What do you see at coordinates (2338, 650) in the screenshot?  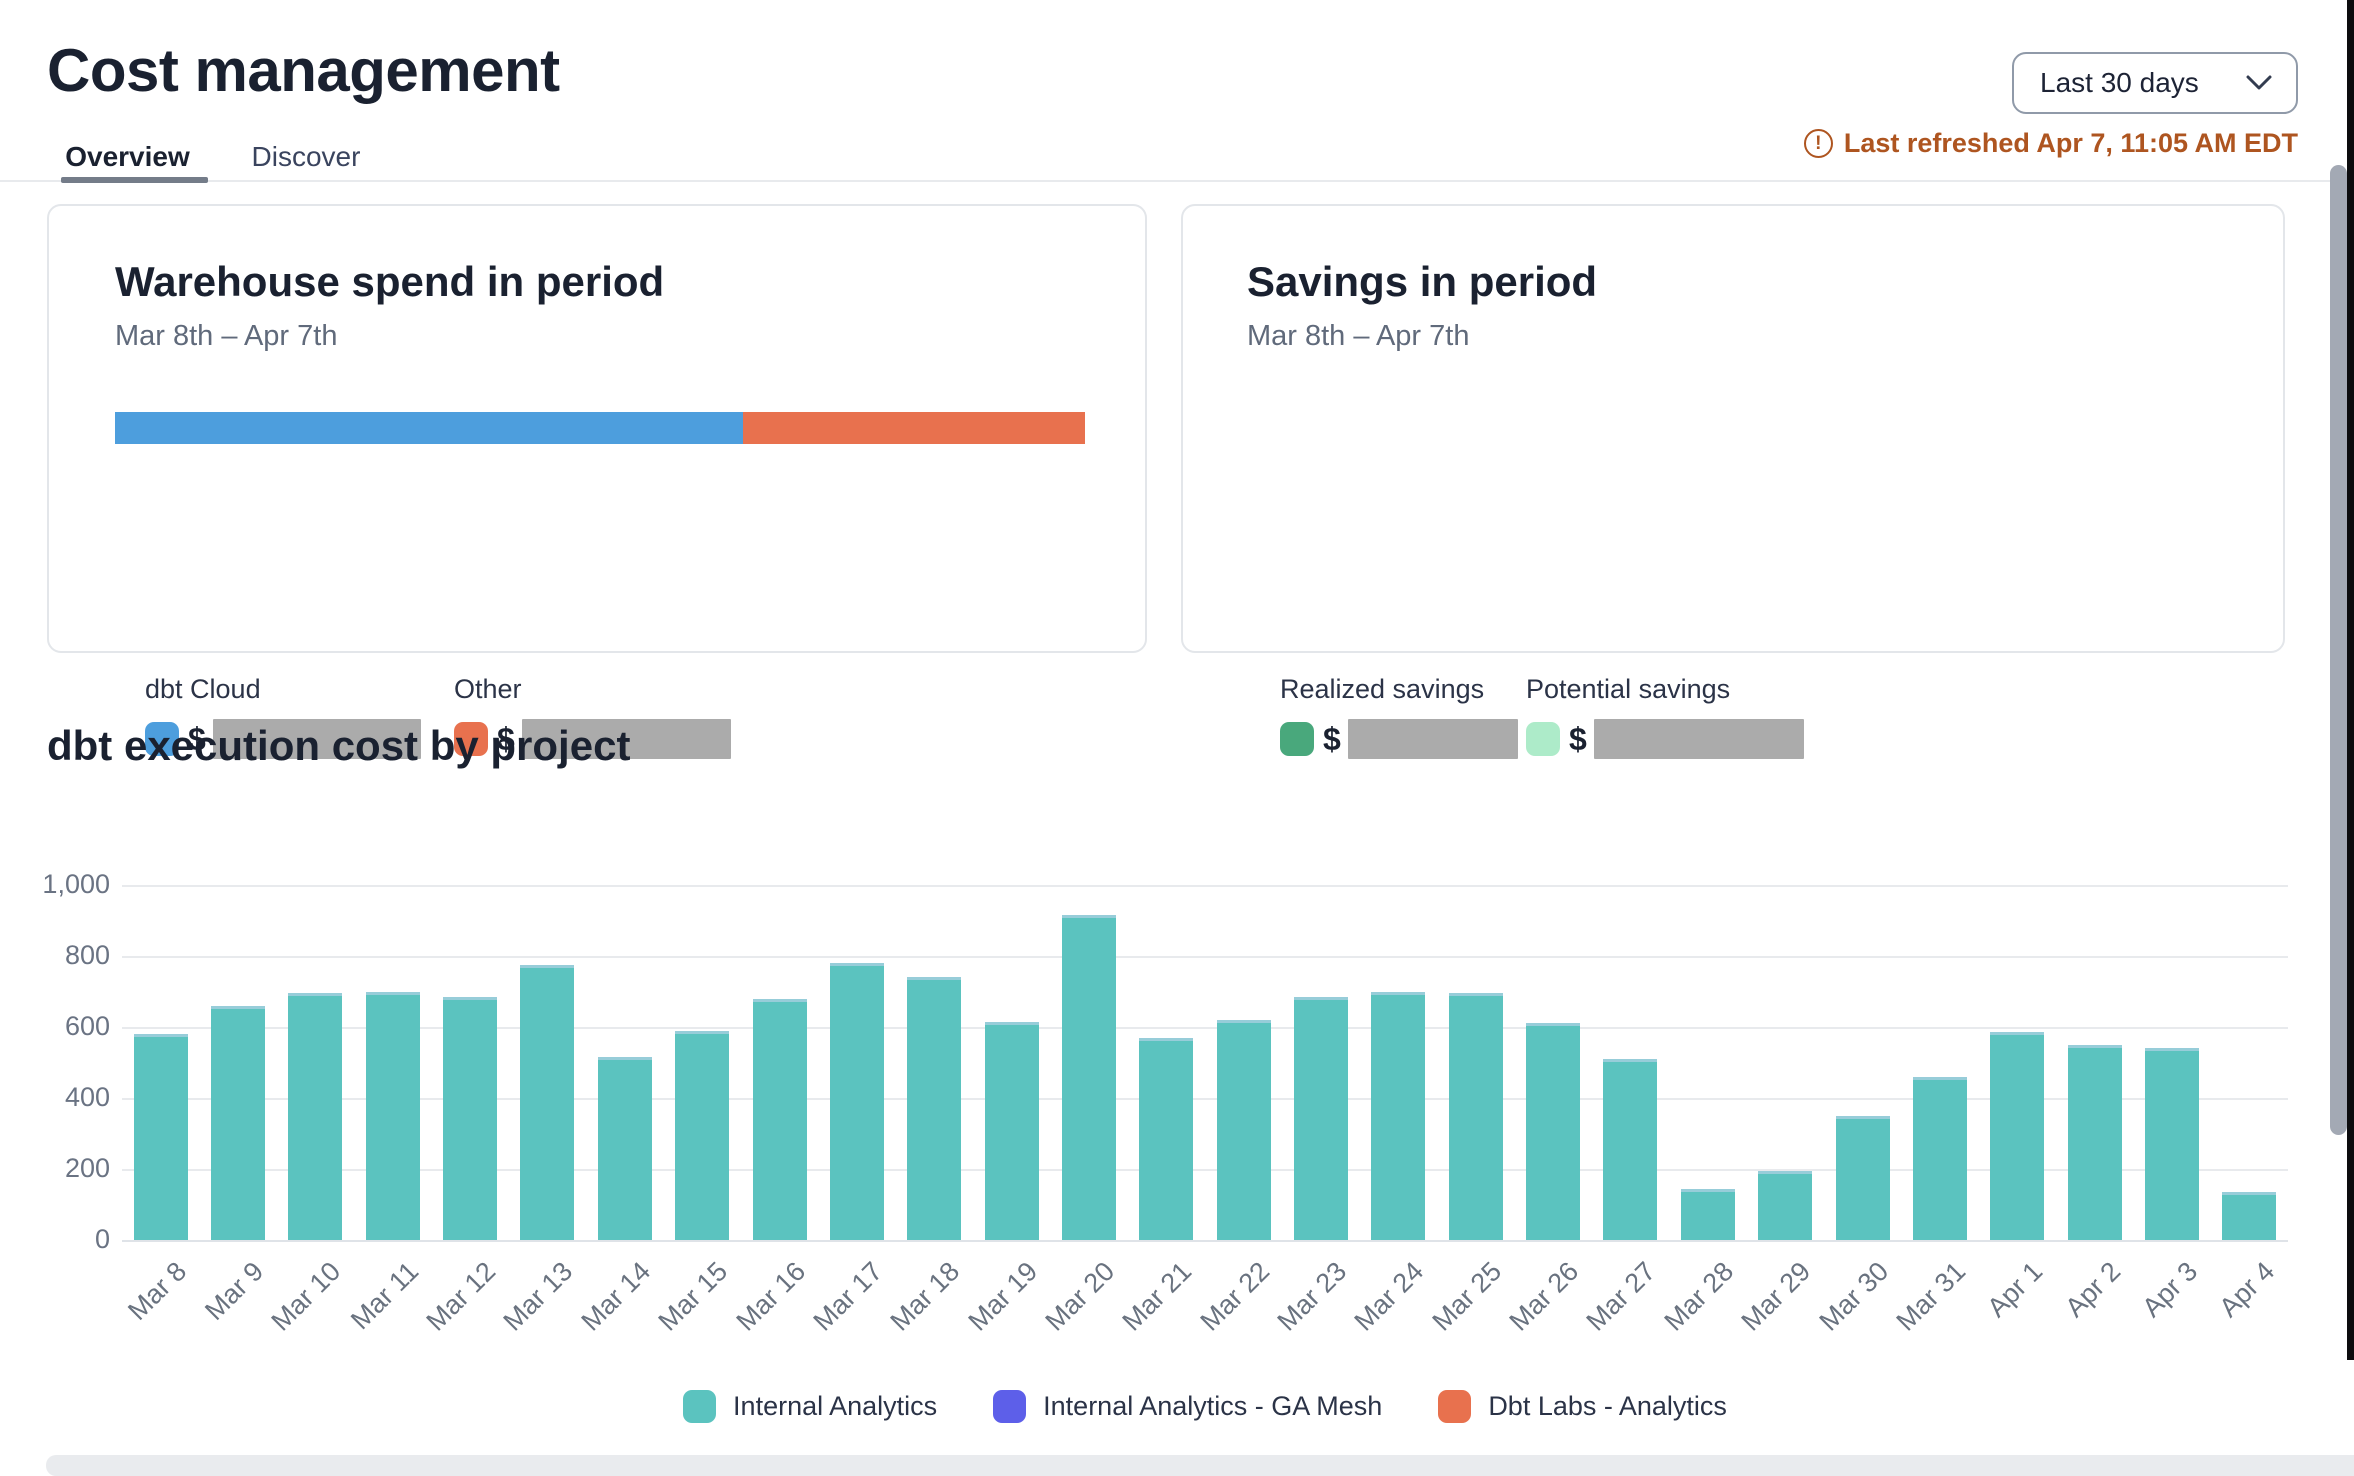 I see `vertical-scrollbar-thumb` at bounding box center [2338, 650].